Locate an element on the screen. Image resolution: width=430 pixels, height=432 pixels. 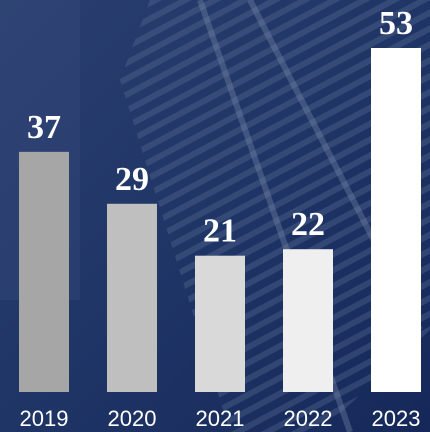
data-label: 53 is located at coordinates (396, 23).